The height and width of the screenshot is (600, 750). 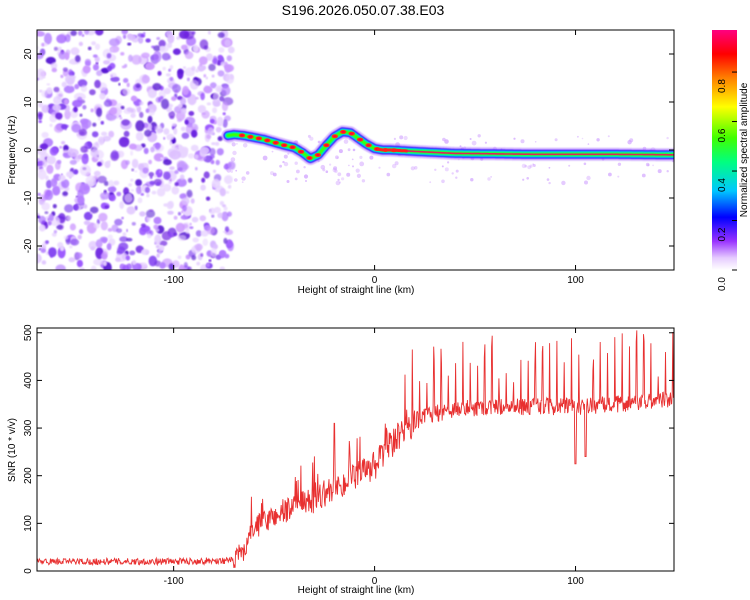 I want to click on colorbar-tick-label: 0.8, so click(x=722, y=86).